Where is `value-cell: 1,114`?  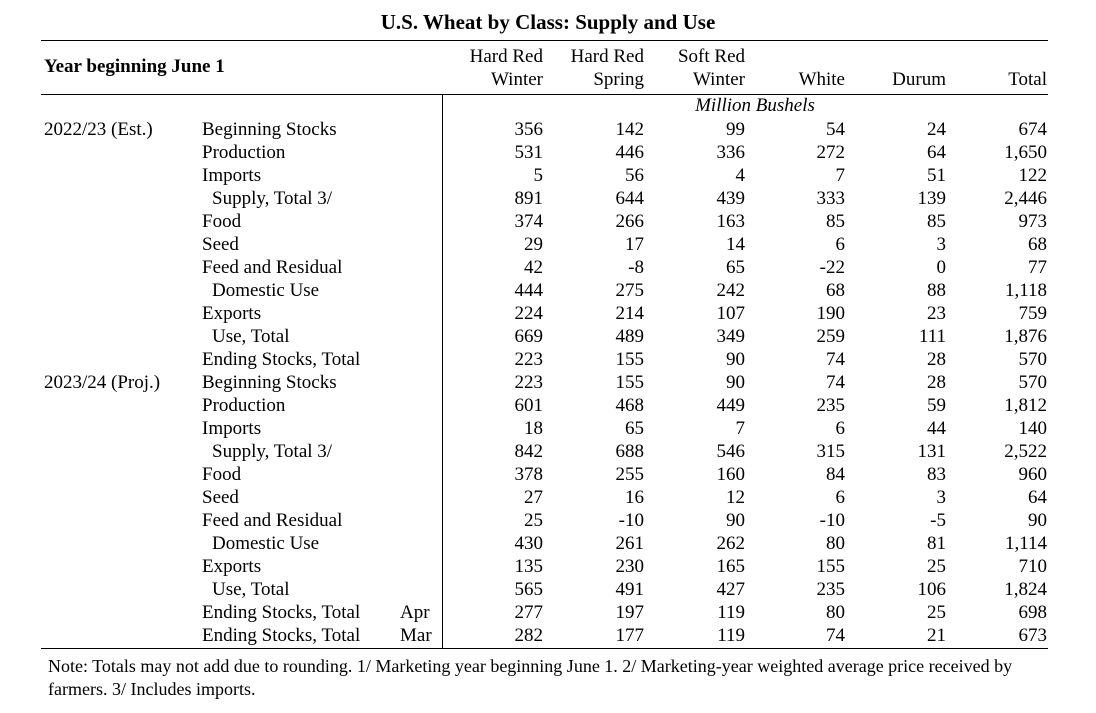 value-cell: 1,114 is located at coordinates (1025, 543).